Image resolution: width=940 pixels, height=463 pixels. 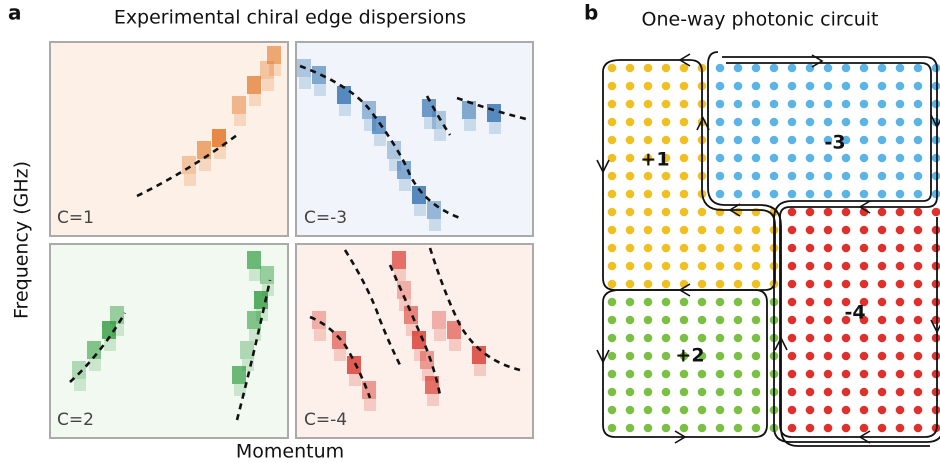 I want to click on panel-c1, so click(x=169, y=139).